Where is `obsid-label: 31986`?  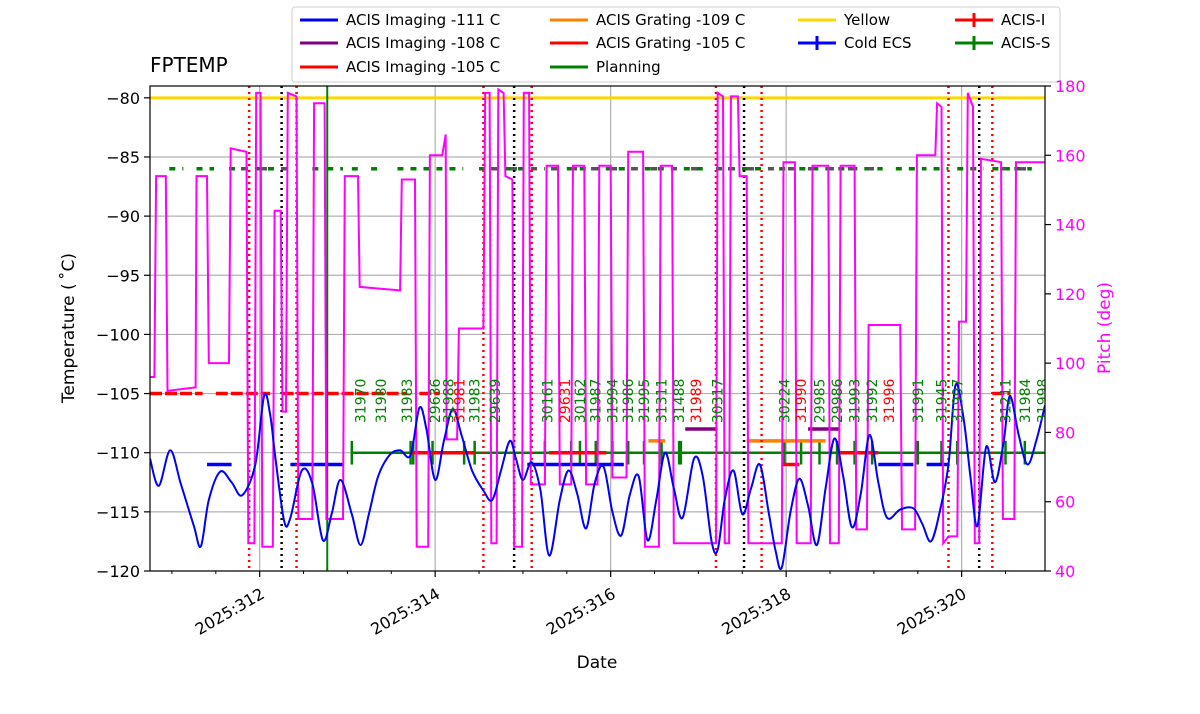 obsid-label: 31986 is located at coordinates (629, 400).